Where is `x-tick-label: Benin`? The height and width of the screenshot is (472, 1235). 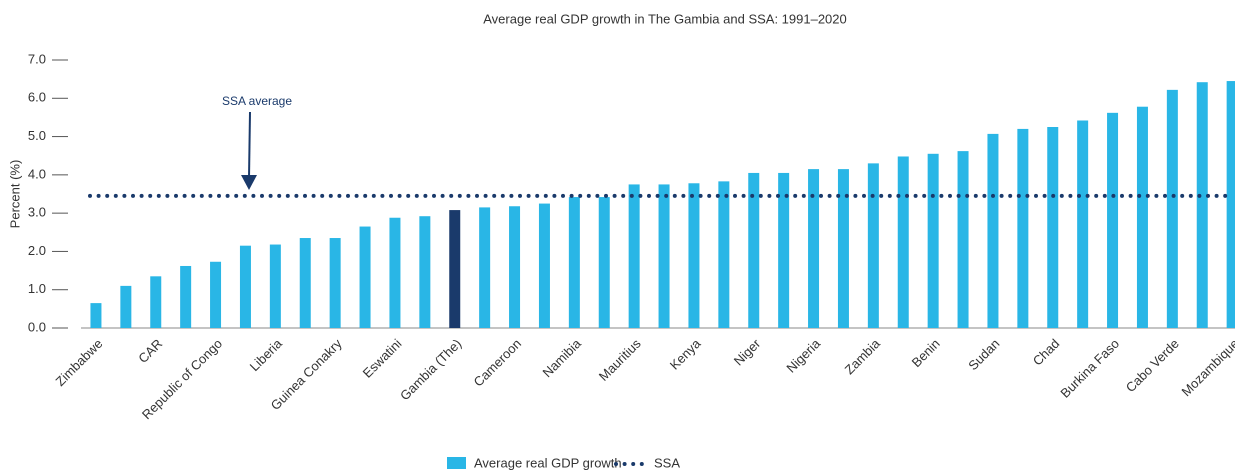
x-tick-label: Benin is located at coordinates (926, 353).